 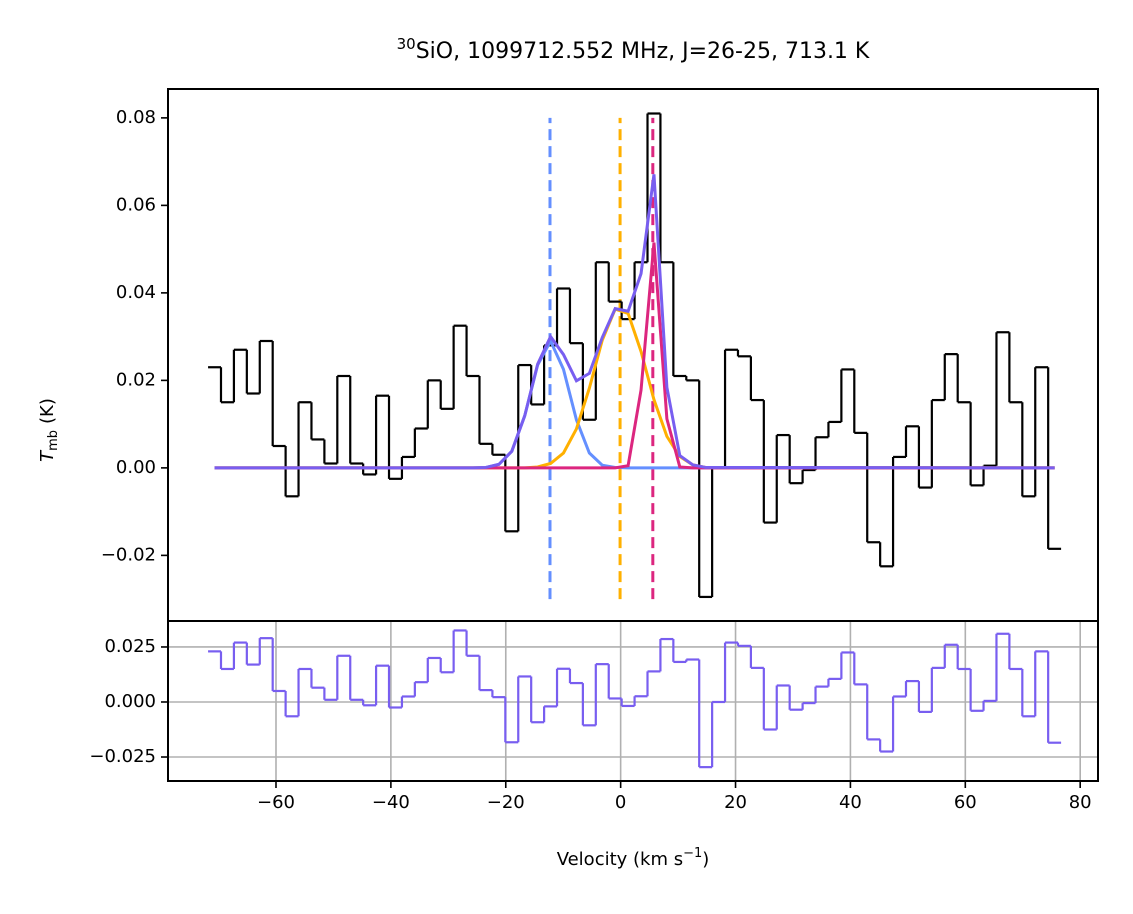 What do you see at coordinates (965, 802) in the screenshot?
I see `x-tick-label: 60` at bounding box center [965, 802].